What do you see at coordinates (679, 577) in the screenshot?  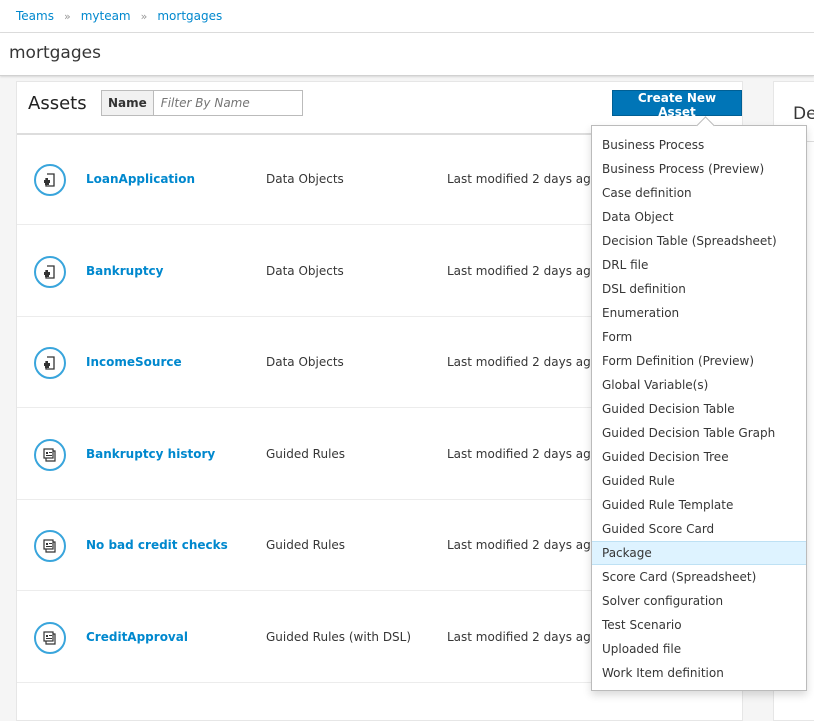 I see `menu-item: Score Card (Spreadsheet)` at bounding box center [679, 577].